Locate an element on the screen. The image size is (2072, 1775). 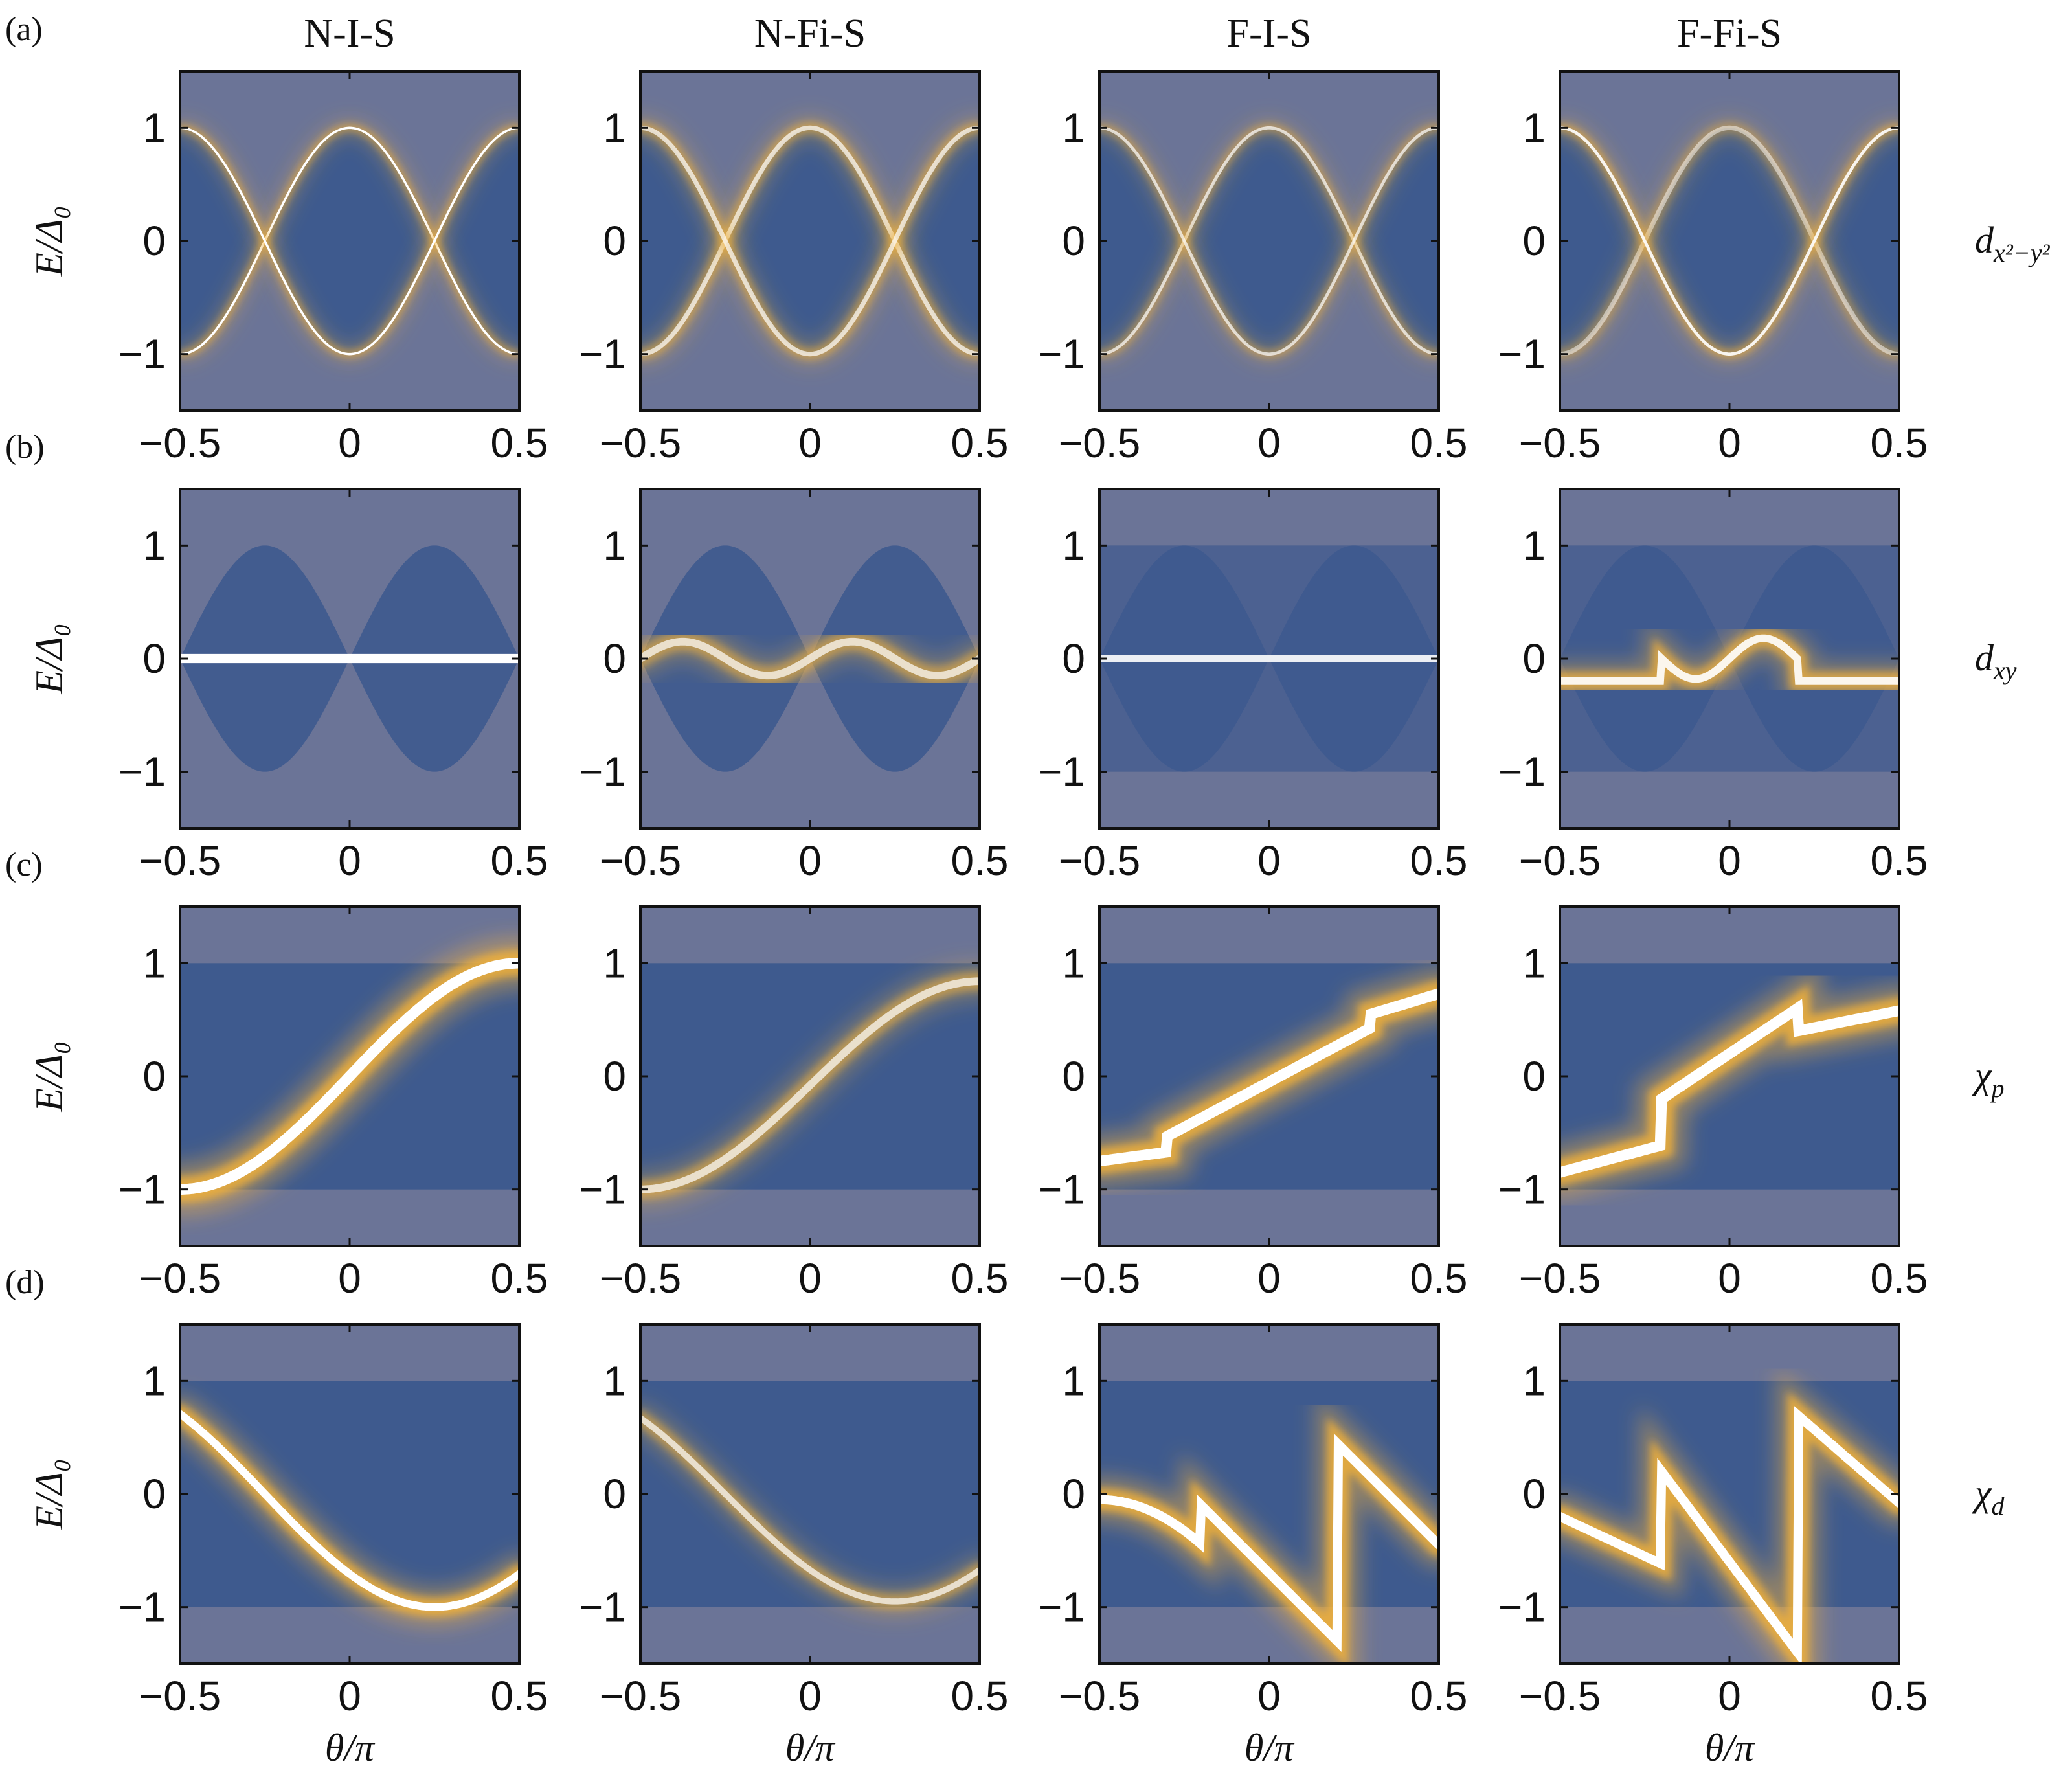
state-symbol: χd is located at coordinates (1988, 1496).